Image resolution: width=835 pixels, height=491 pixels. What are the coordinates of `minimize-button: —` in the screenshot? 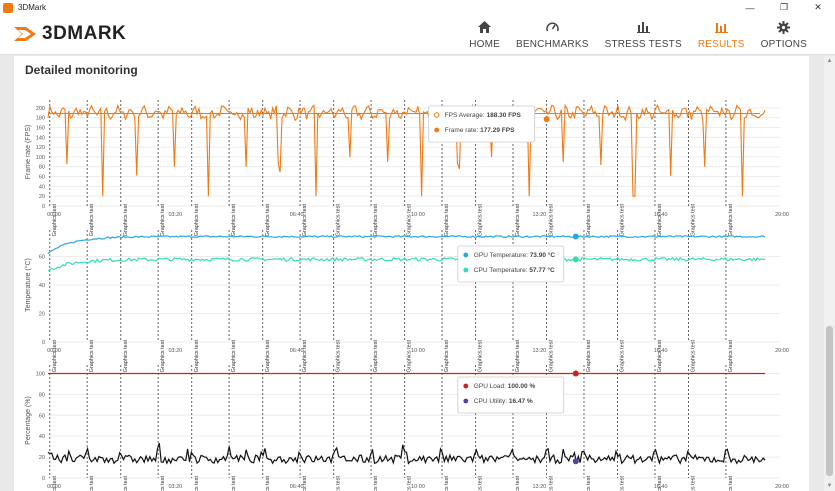 It's located at (750, 7).